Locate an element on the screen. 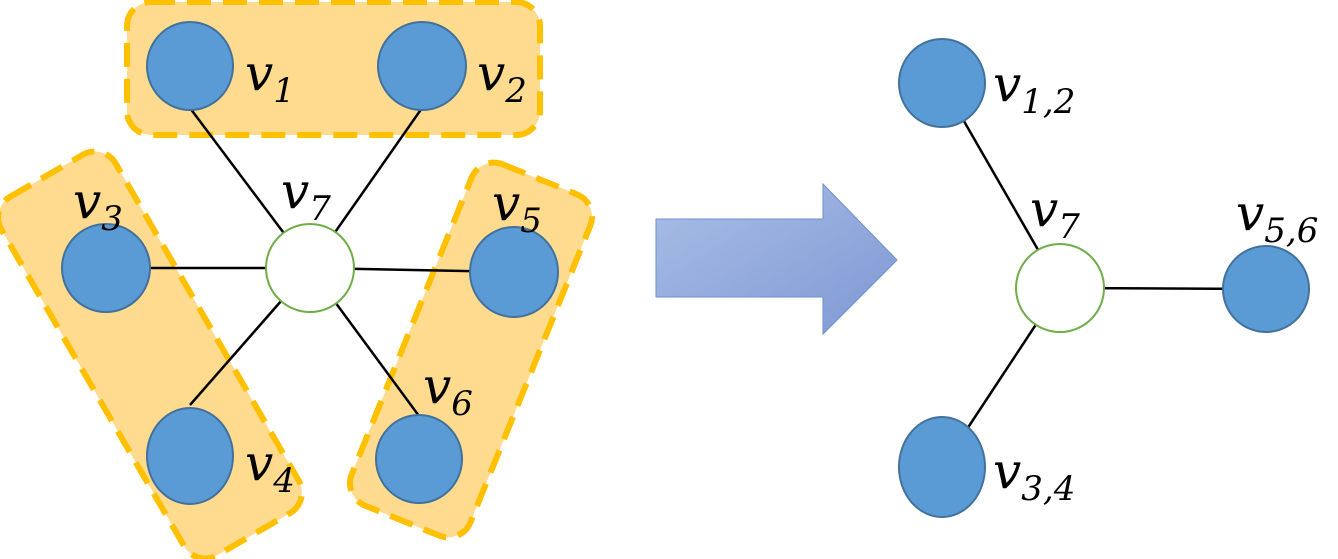 The width and height of the screenshot is (1338, 559). label-v56: v5,6 is located at coordinates (1277, 217).